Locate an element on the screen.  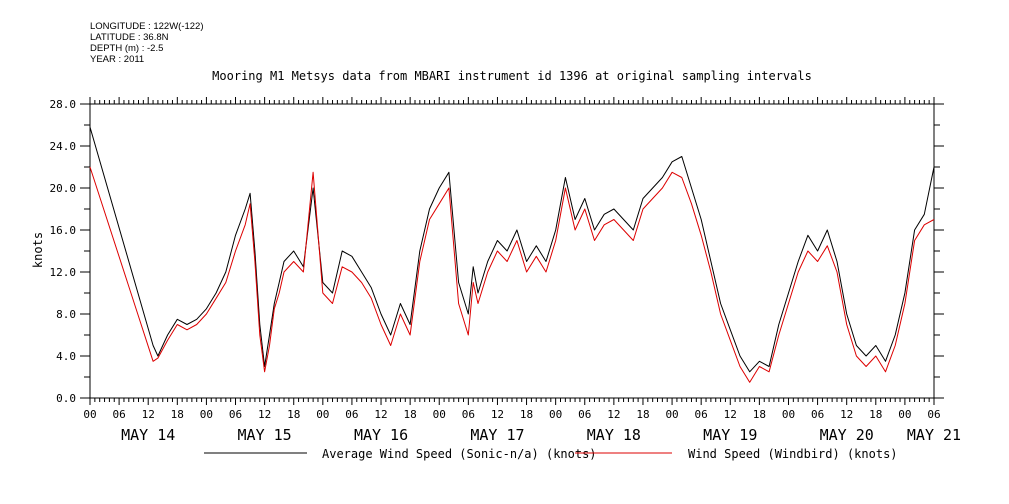
day-label: MAY 18 is located at coordinates (614, 435).